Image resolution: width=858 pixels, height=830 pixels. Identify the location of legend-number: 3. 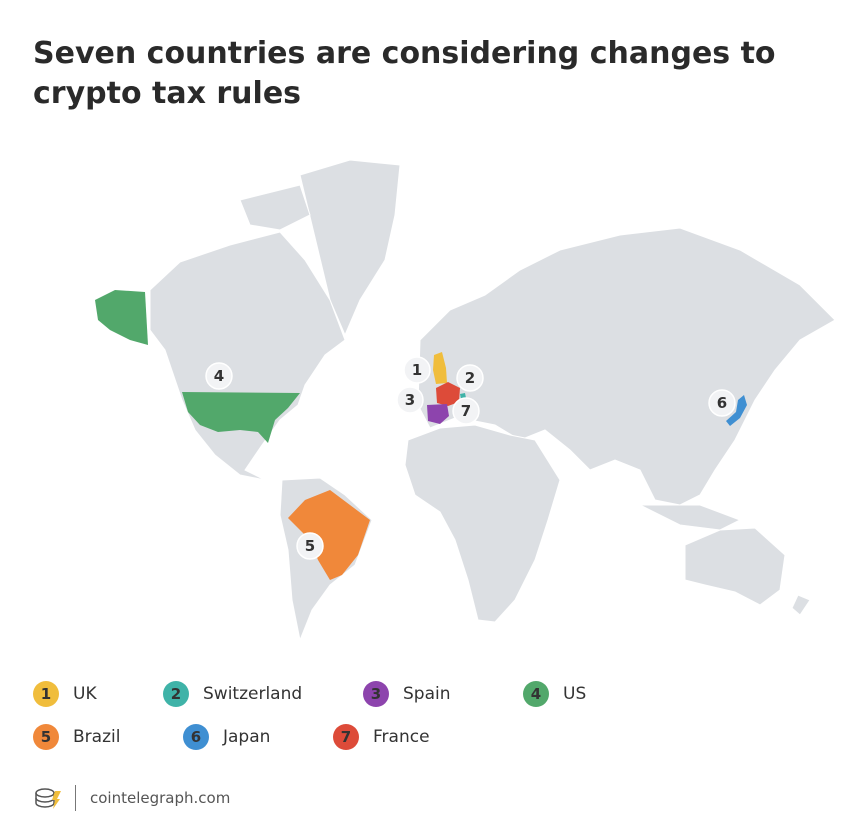
(376, 693).